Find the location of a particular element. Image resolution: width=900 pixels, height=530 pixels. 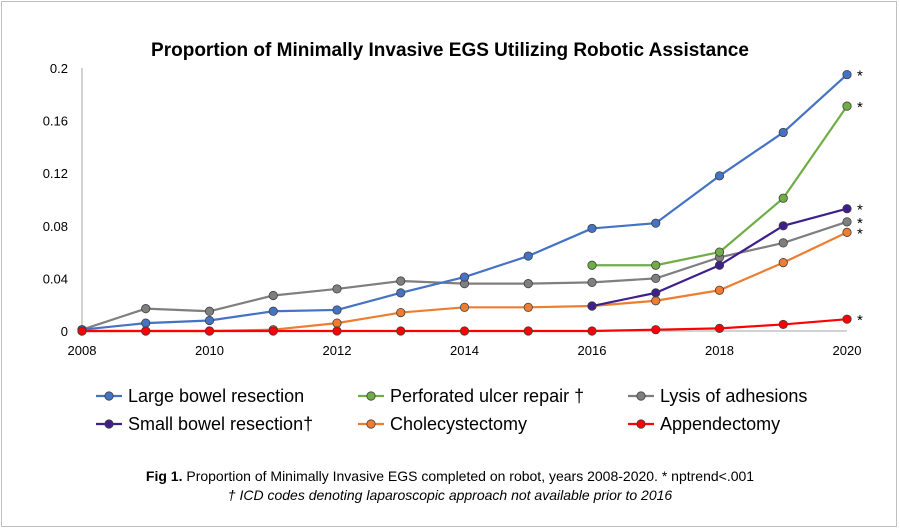

y-tick-label: 0.04 is located at coordinates (55, 278).